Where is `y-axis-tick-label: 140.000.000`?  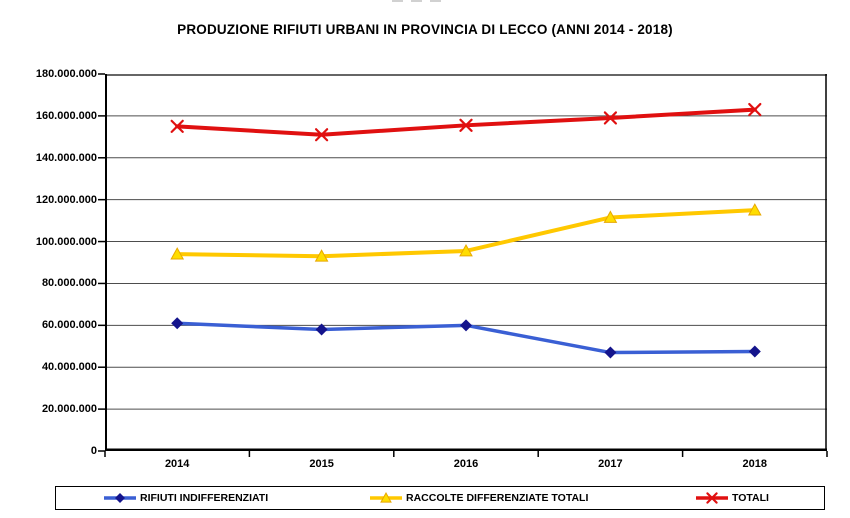
y-axis-tick-label: 140.000.000 is located at coordinates (66, 157).